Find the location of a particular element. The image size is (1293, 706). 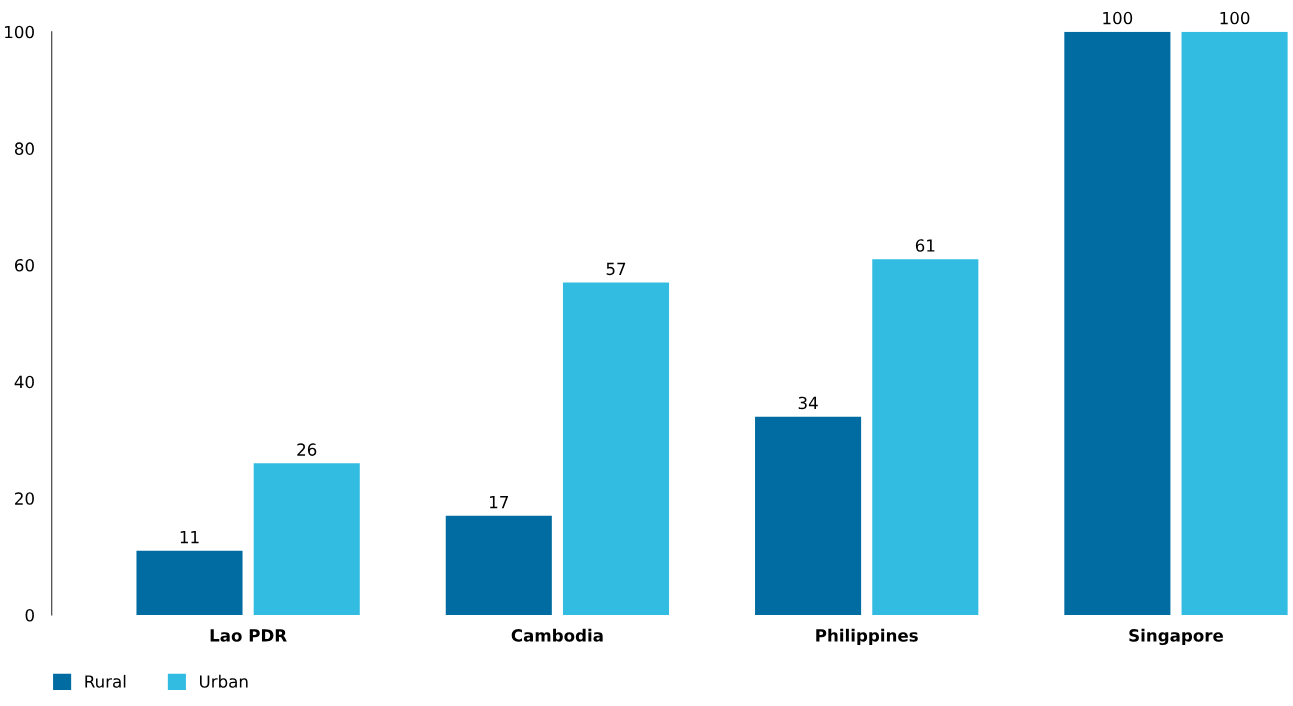

y-tick-label: 100 is located at coordinates (19, 32).